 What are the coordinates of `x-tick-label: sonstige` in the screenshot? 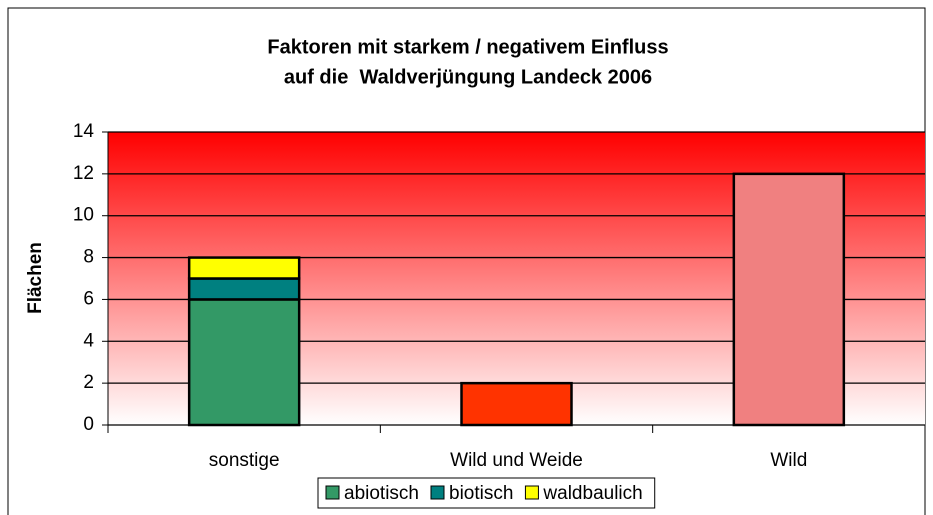 It's located at (244, 460).